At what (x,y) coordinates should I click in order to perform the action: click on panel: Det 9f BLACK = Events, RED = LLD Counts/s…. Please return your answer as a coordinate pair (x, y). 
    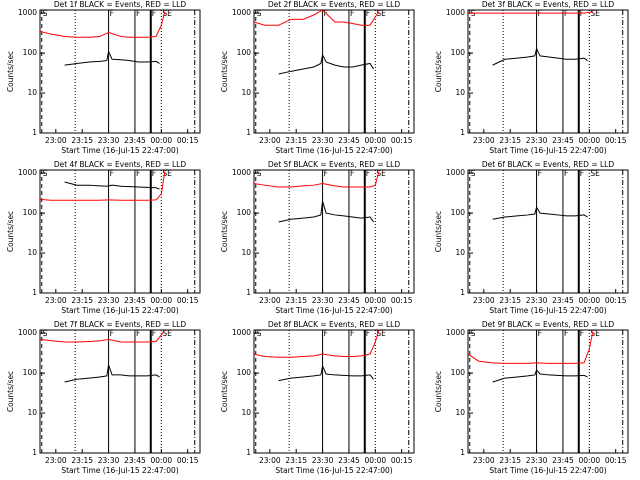
    Looking at the image, I should click on (531, 397).